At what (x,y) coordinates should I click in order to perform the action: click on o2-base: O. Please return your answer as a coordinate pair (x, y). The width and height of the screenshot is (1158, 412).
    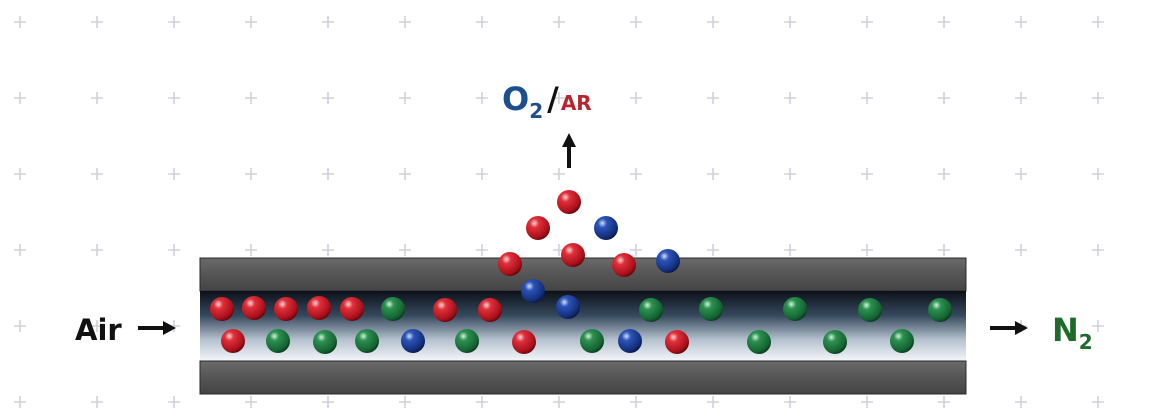
    Looking at the image, I should click on (515, 99).